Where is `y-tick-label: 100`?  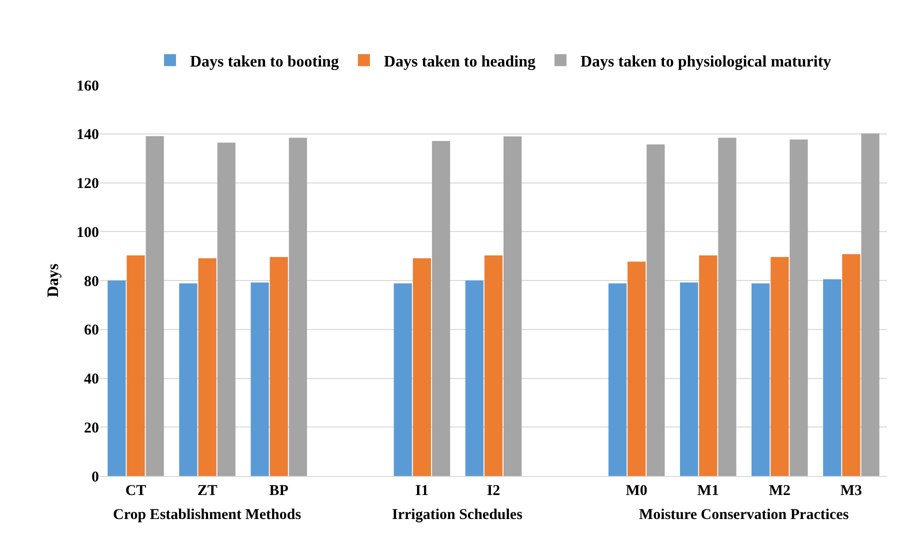
y-tick-label: 100 is located at coordinates (87, 232).